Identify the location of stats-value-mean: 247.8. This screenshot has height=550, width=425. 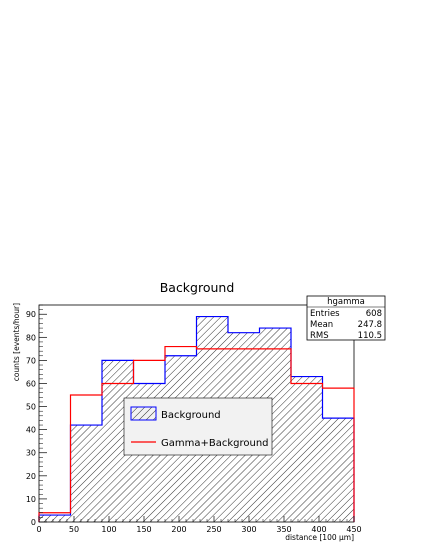
(370, 325).